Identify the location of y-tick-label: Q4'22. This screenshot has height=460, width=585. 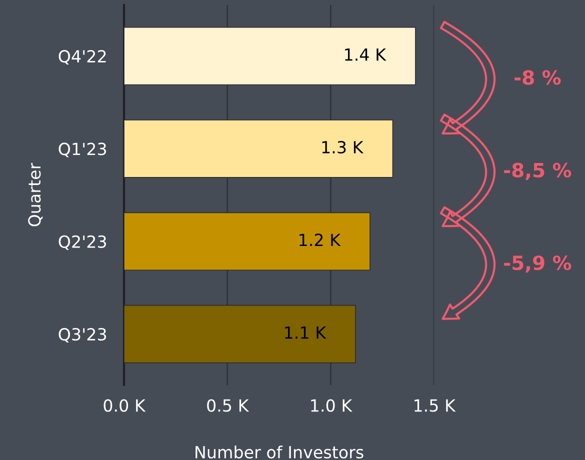
(82, 57).